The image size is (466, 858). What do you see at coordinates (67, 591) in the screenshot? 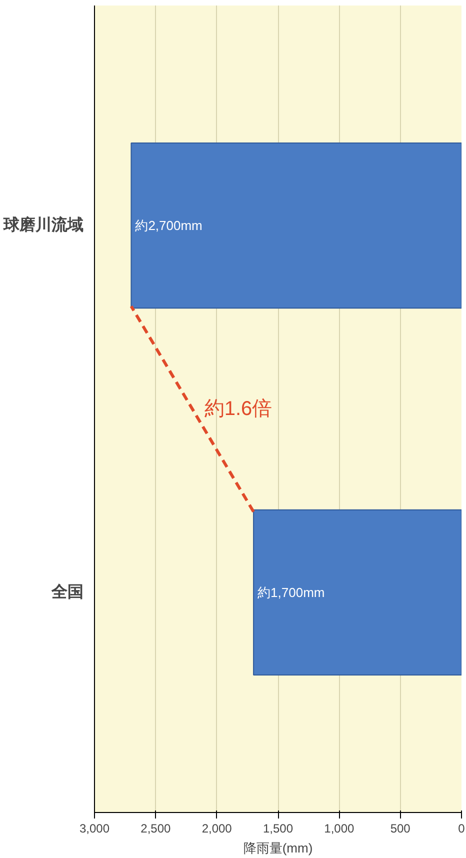
I see `y-tick-label: 全国` at bounding box center [67, 591].